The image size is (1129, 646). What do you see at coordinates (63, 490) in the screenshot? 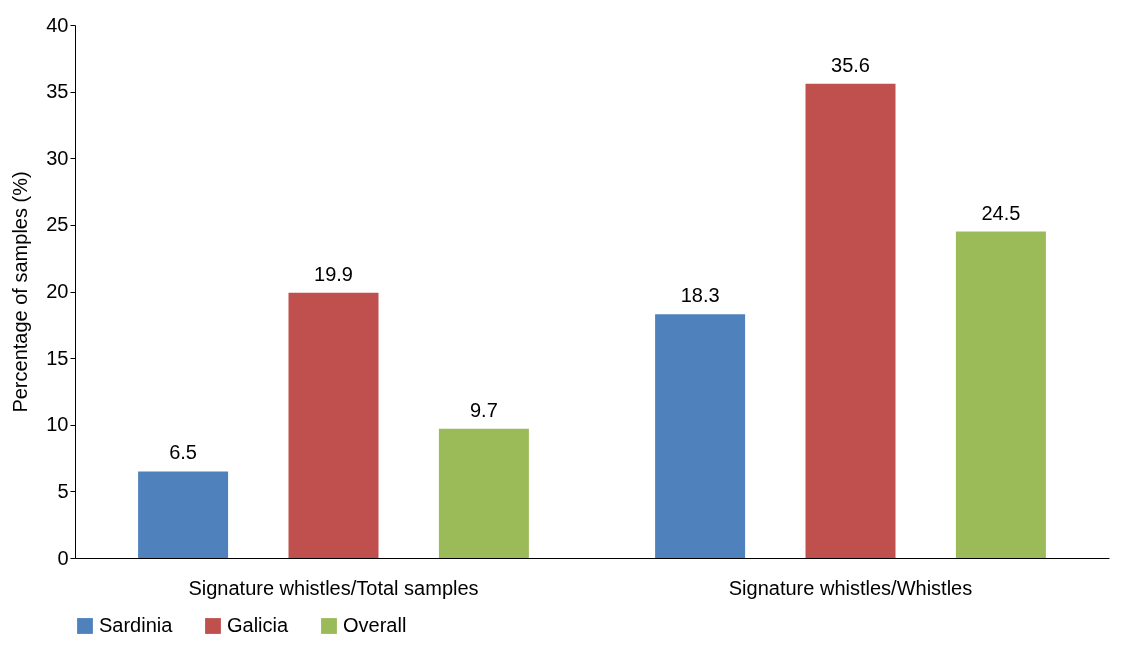
I see `y-tick-label: 5` at bounding box center [63, 490].